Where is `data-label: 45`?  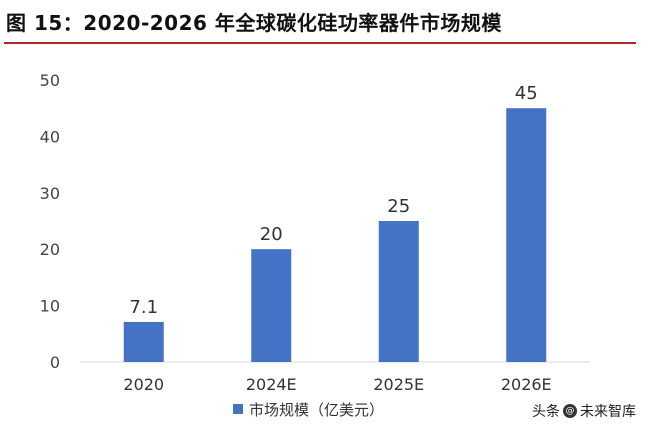 data-label: 45 is located at coordinates (526, 93).